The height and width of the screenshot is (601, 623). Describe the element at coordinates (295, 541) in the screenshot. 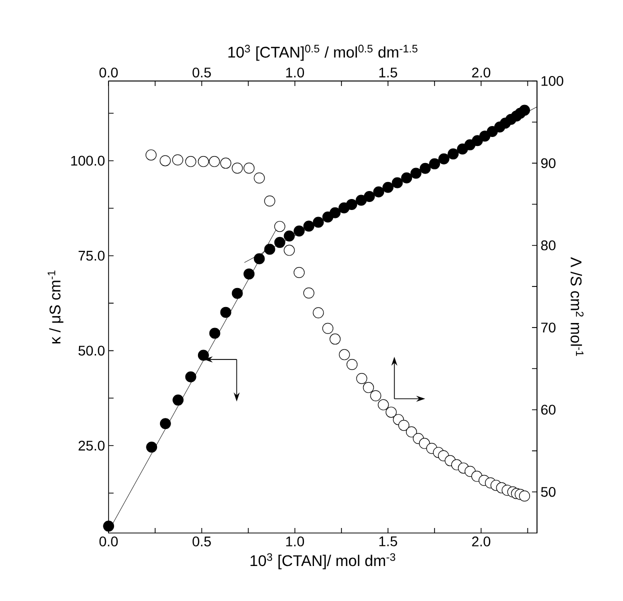

I see `x2-tick-label: 1.0` at that location.